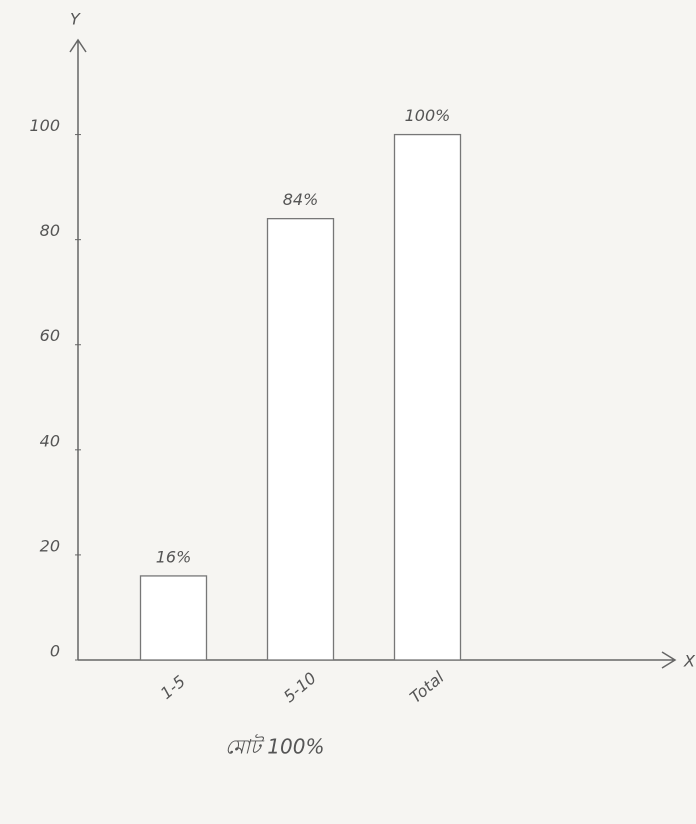 The image size is (696, 824). I want to click on value-label: 100%, so click(428, 115).